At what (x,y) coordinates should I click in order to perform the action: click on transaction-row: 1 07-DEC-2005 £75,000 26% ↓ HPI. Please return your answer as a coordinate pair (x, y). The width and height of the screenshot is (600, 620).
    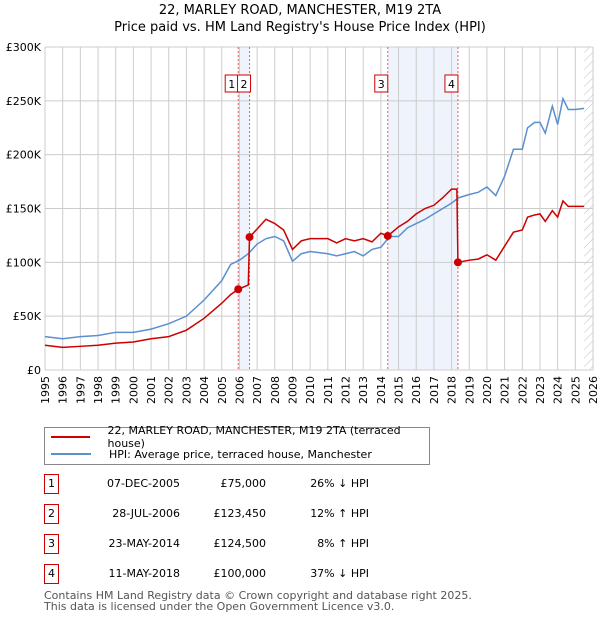
    Looking at the image, I should click on (254, 484).